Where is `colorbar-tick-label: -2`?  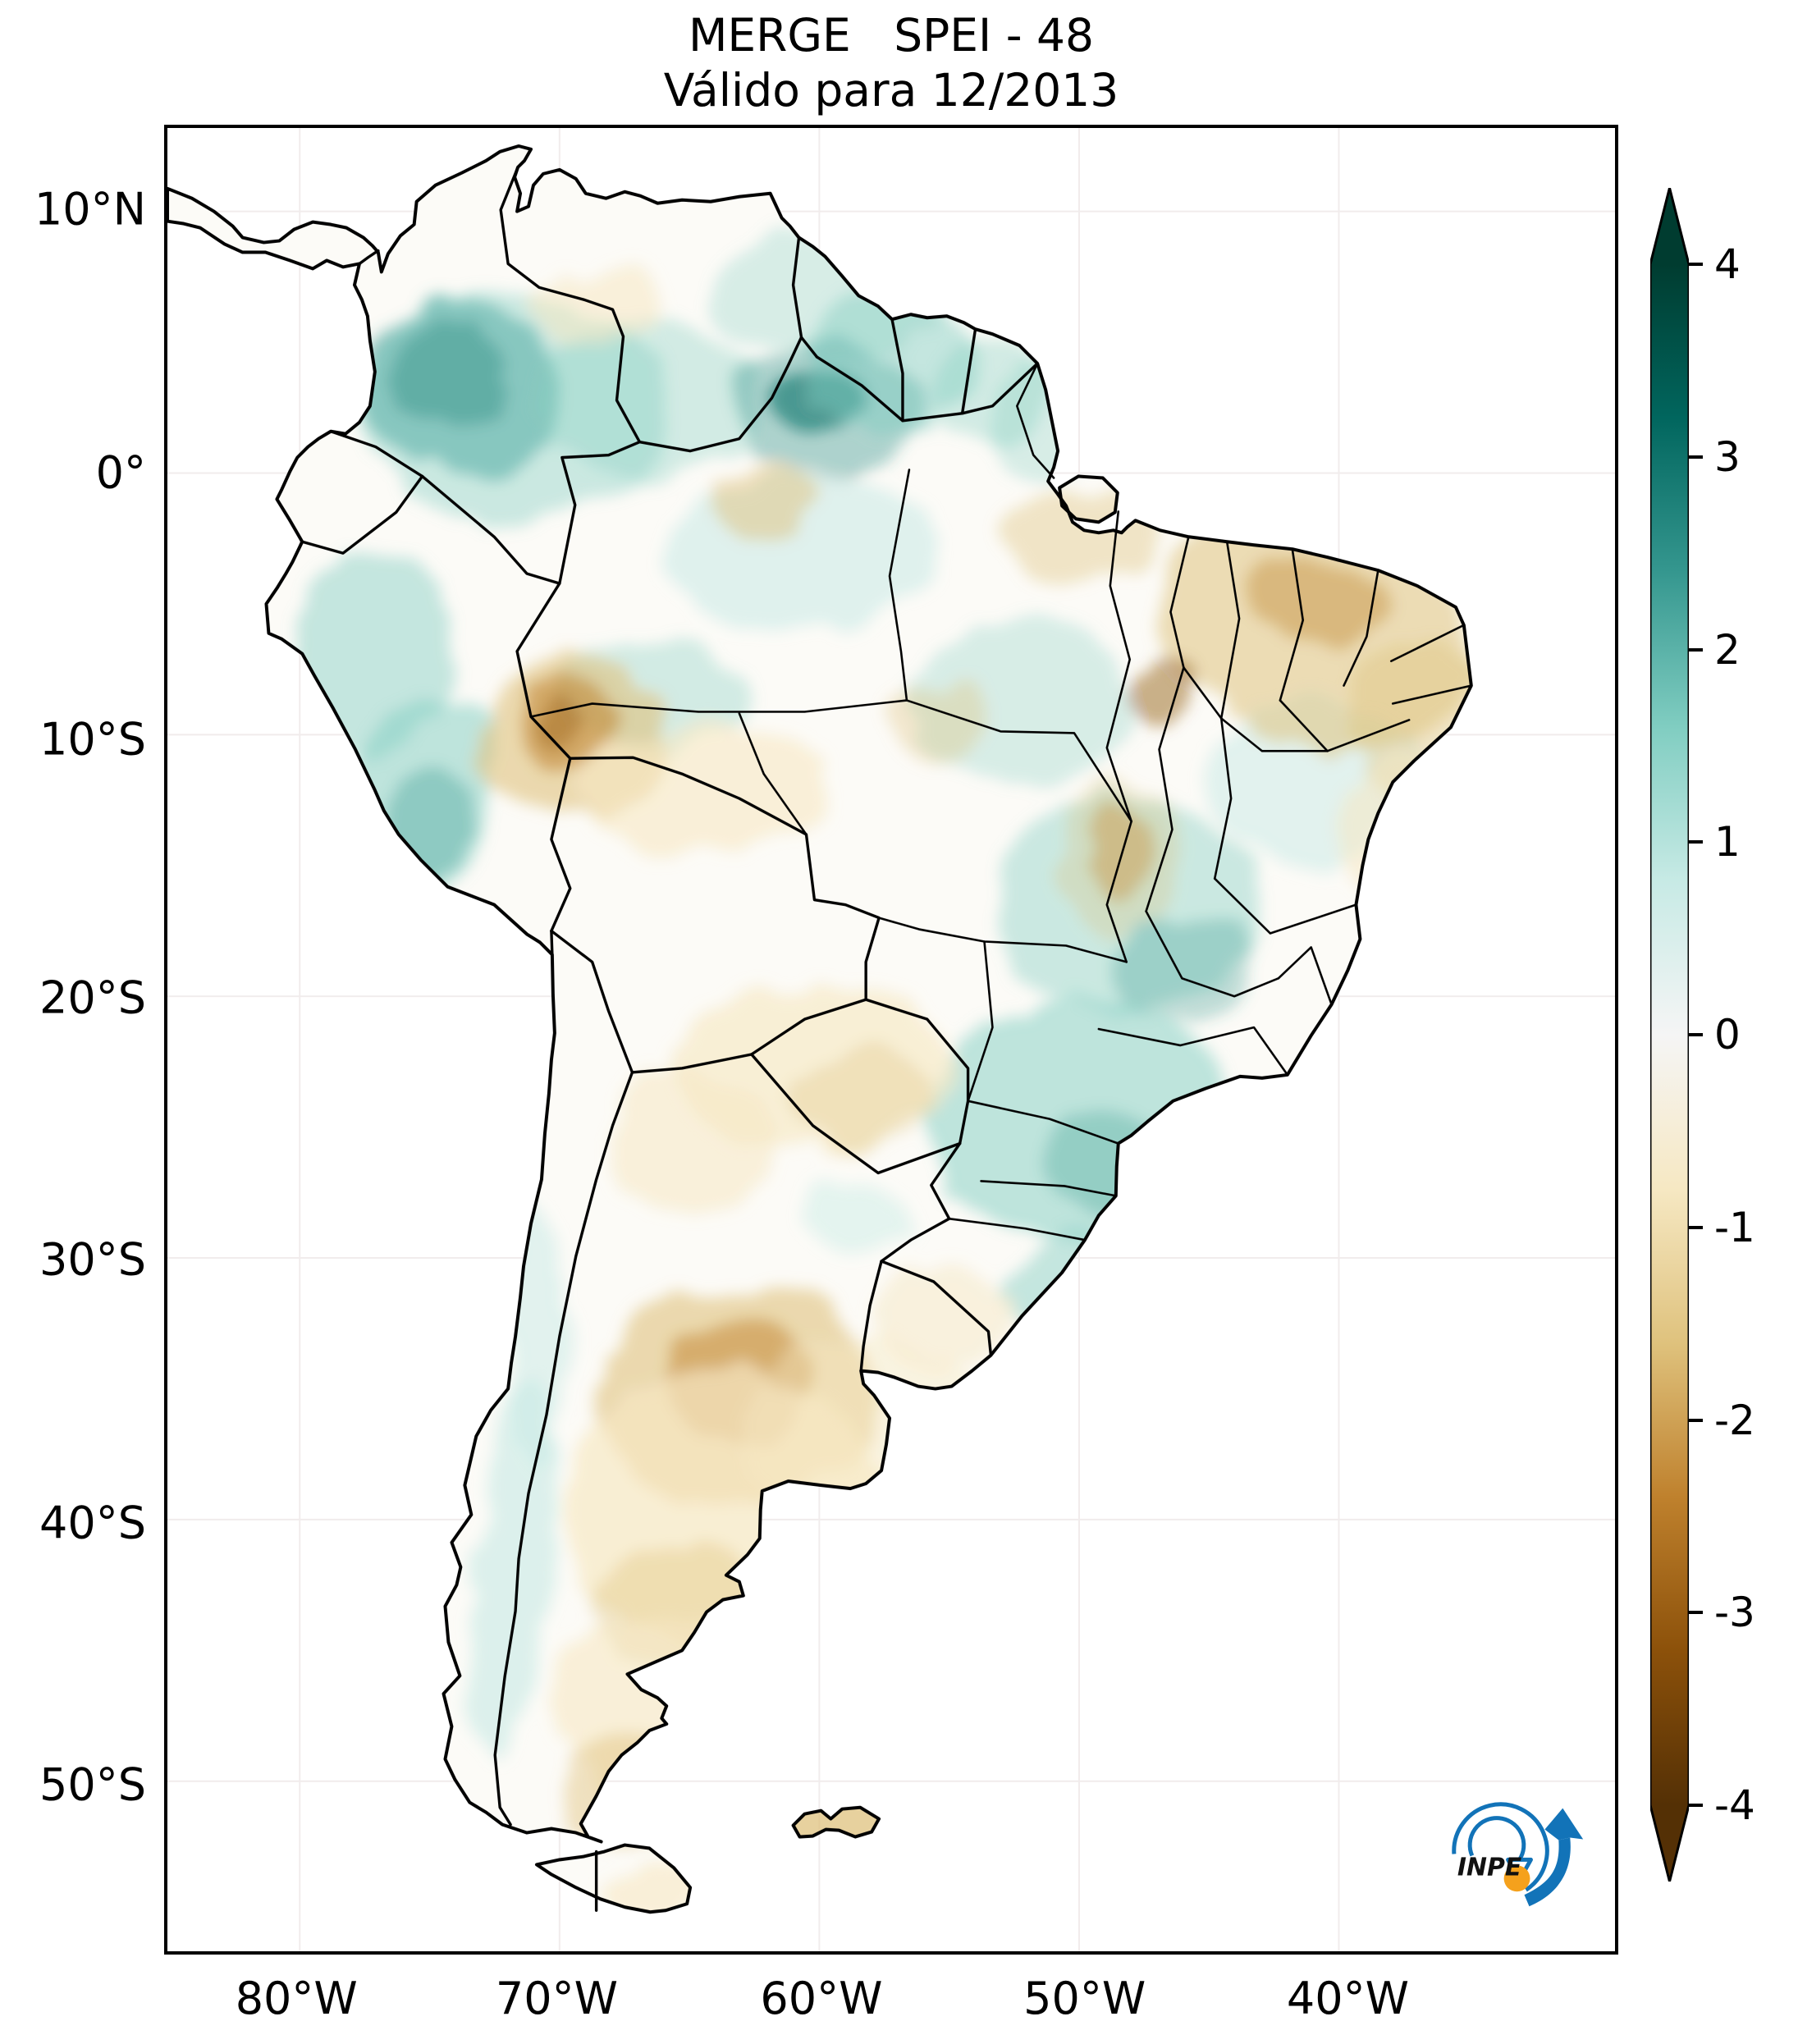
colorbar-tick-label: -2 is located at coordinates (1734, 1420).